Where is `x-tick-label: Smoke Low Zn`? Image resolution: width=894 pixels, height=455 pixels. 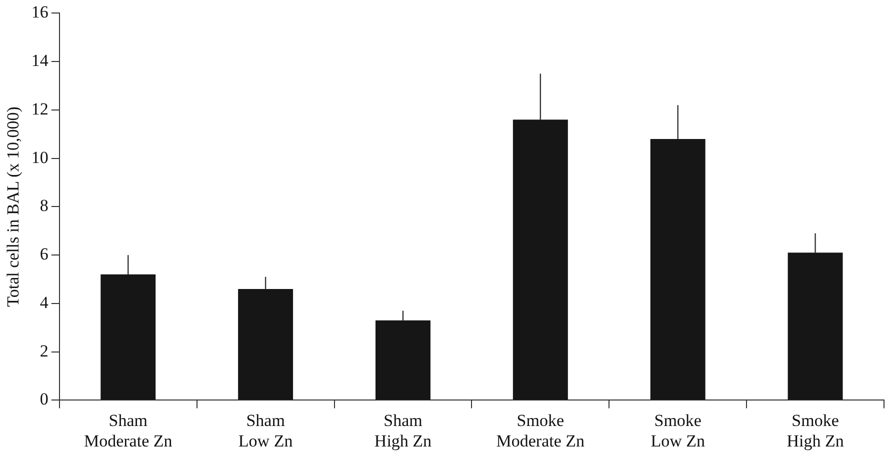
x-tick-label: Smoke Low Zn is located at coordinates (678, 430).